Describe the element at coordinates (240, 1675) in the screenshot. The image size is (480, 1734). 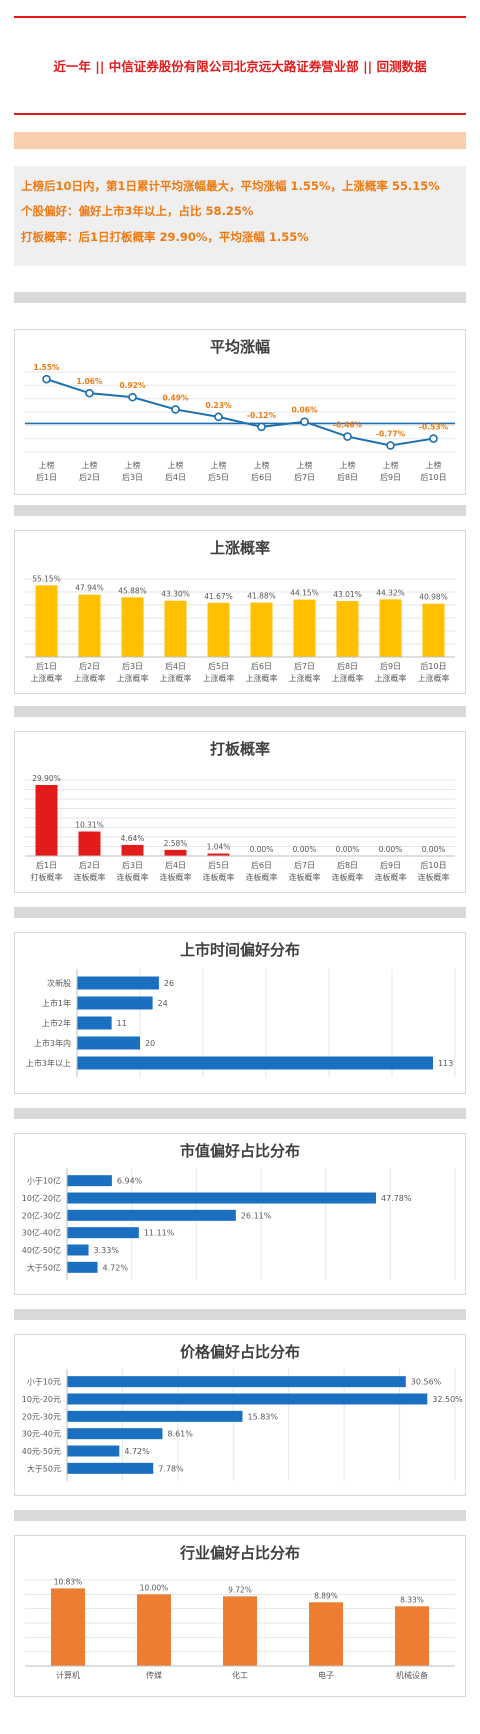
I see `category-label-2-line-0: 化工` at that location.